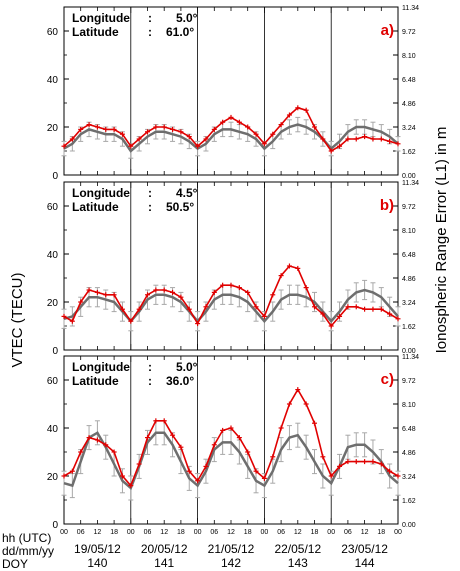  Describe the element at coordinates (95, 32) in the screenshot. I see `panel-a-lat-label: Latitude` at that location.